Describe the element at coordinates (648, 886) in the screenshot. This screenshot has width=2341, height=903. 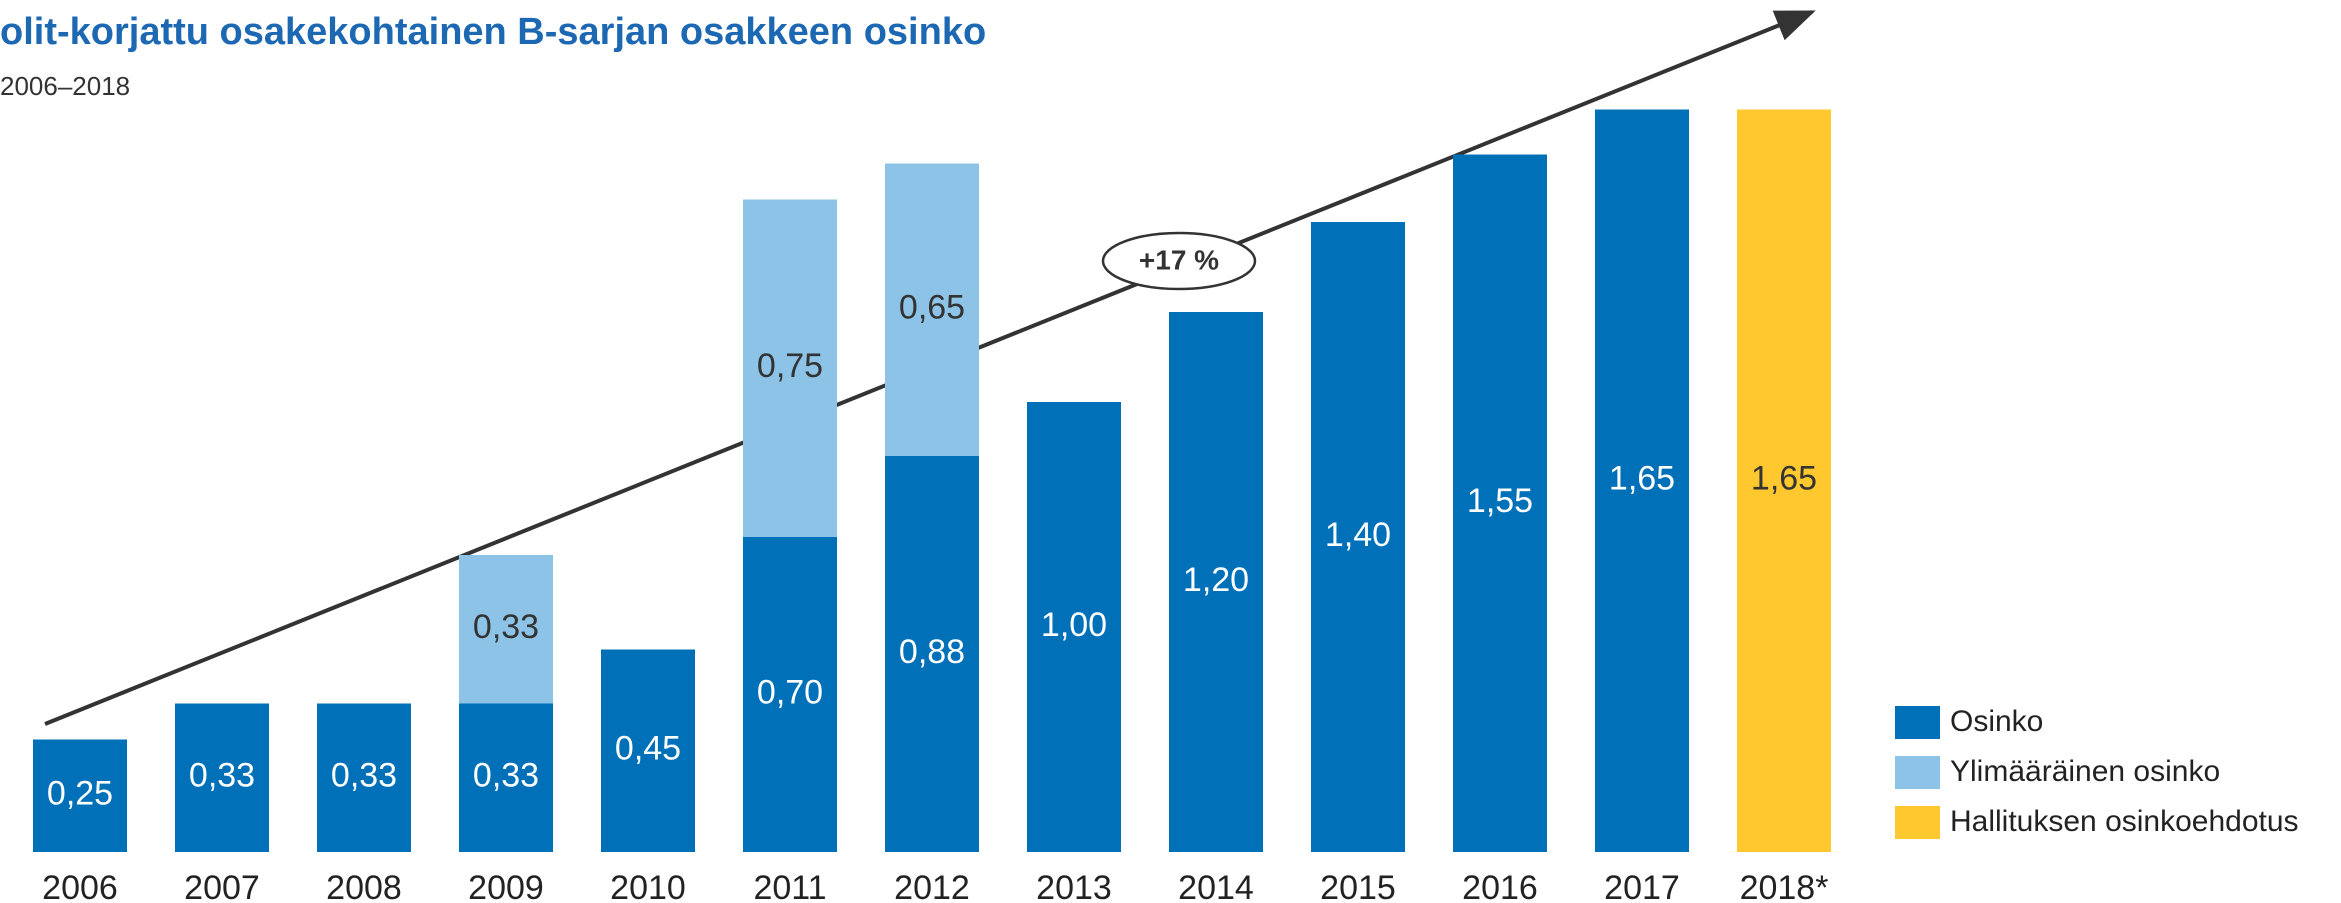
I see `x-tick-label: 2010` at that location.